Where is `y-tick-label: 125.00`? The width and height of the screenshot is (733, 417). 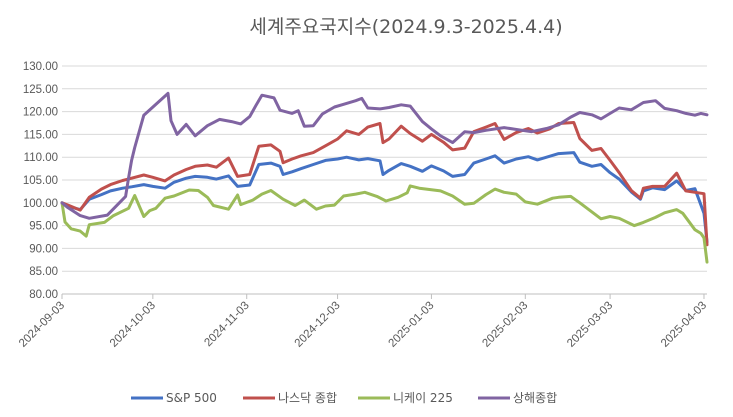 y-tick-label: 125.00 is located at coordinates (40, 90).